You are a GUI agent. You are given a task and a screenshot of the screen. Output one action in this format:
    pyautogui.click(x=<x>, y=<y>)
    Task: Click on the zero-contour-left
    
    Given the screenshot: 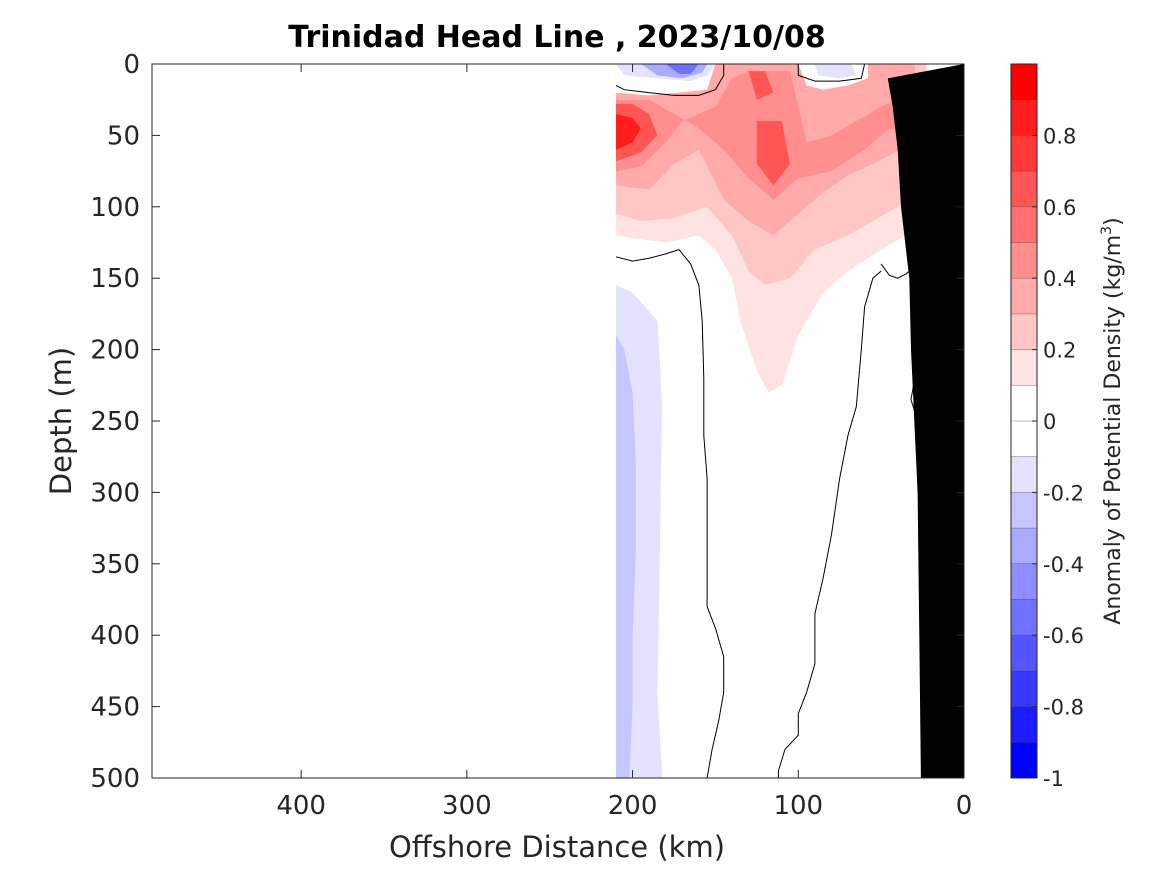 What is the action you would take?
    pyautogui.click(x=670, y=513)
    